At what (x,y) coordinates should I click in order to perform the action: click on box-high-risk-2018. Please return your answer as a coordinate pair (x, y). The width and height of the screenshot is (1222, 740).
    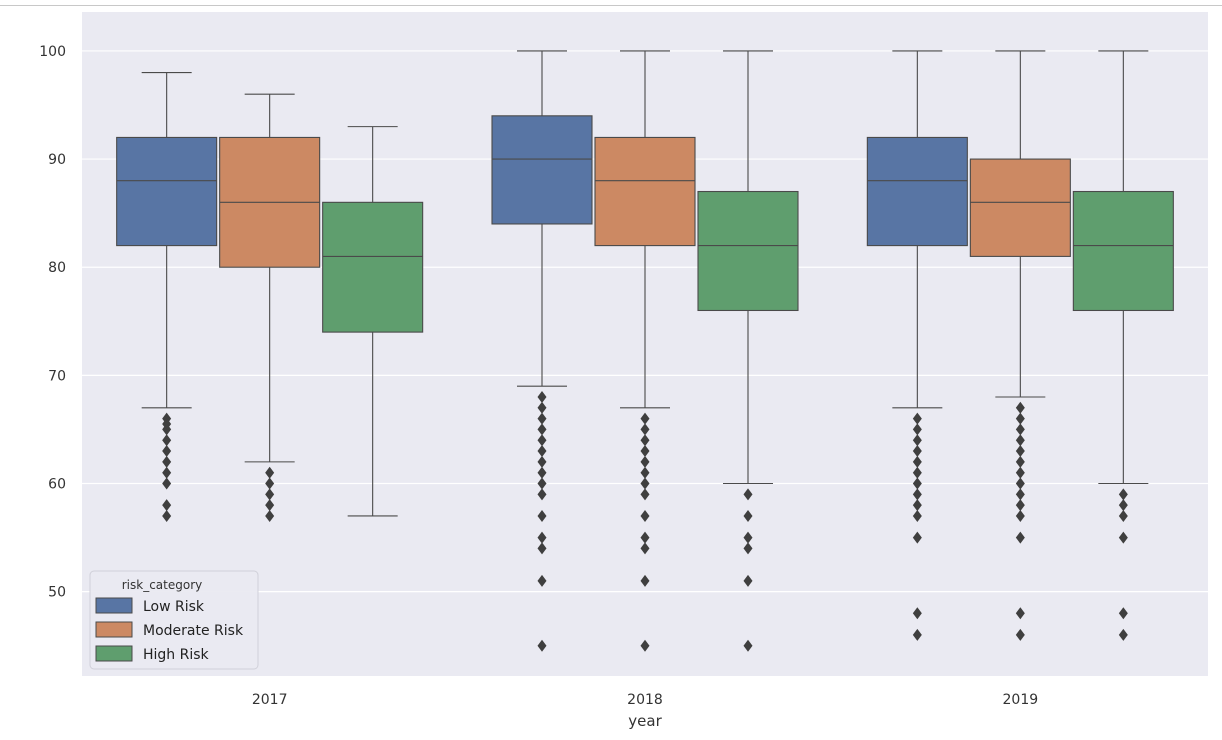
    Looking at the image, I should click on (748, 351).